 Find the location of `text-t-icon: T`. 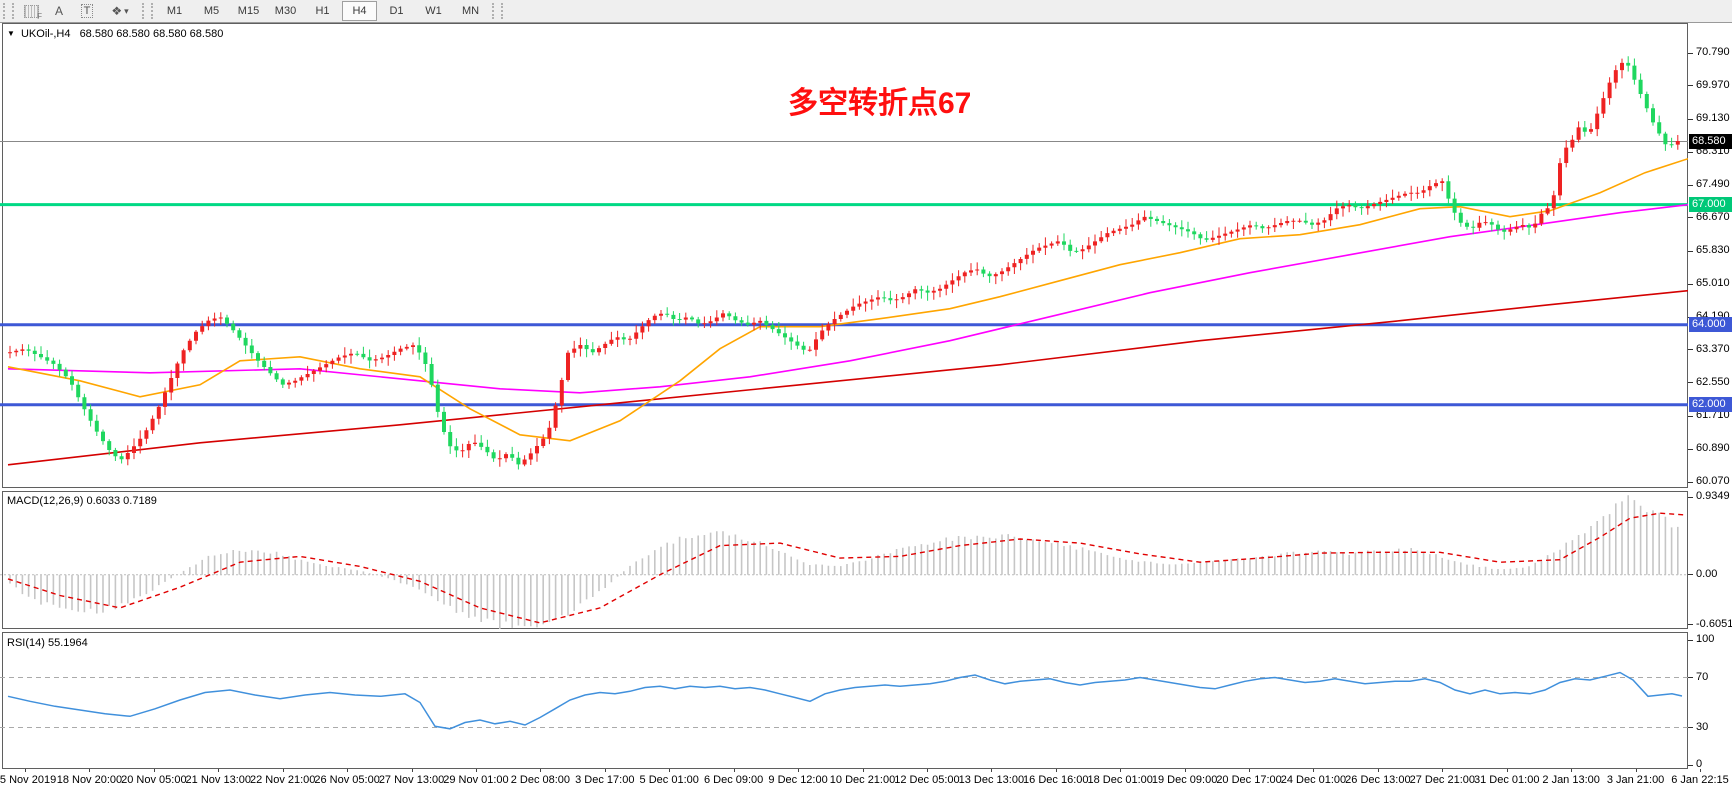

text-t-icon: T is located at coordinates (87, 11).